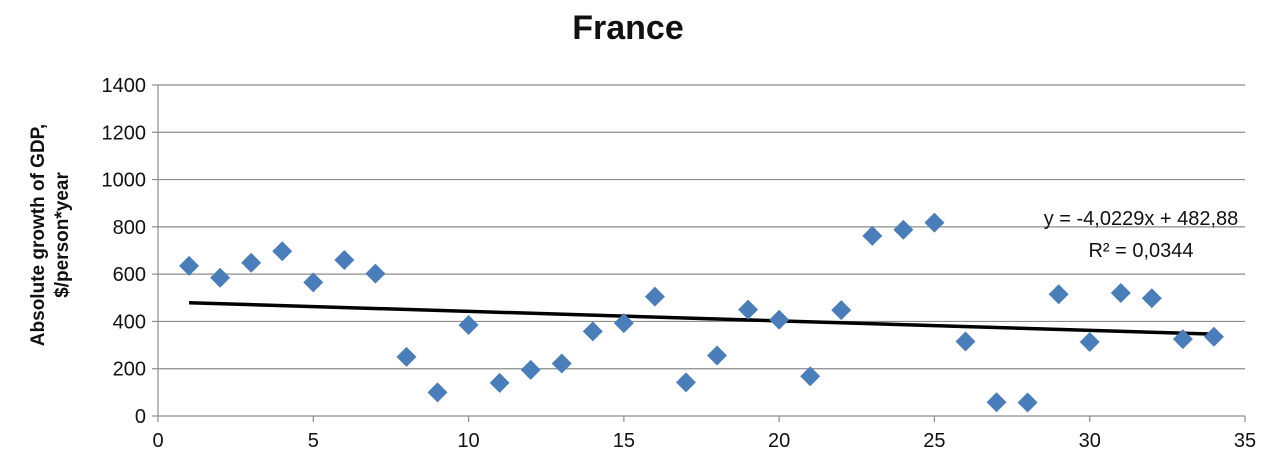 This screenshot has height=467, width=1272. I want to click on trendline-equation: y = -4,0229x + 482,88, so click(1141, 219).